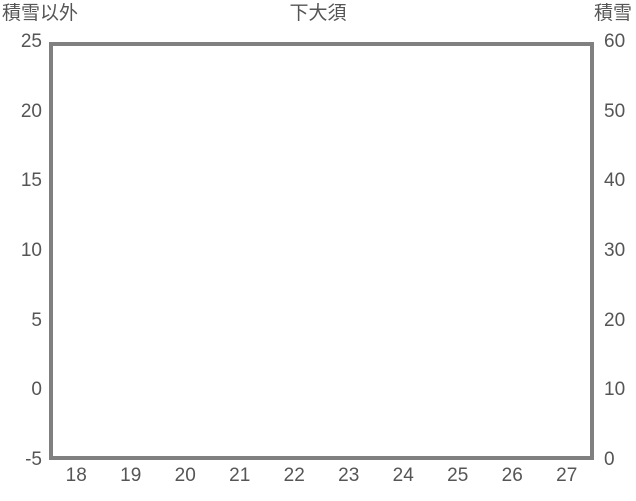  What do you see at coordinates (185, 475) in the screenshot?
I see `x-axis-tick-label: 20` at bounding box center [185, 475].